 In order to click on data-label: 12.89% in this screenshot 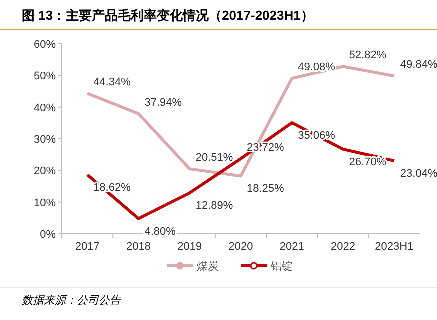, I will do `click(215, 206)`.